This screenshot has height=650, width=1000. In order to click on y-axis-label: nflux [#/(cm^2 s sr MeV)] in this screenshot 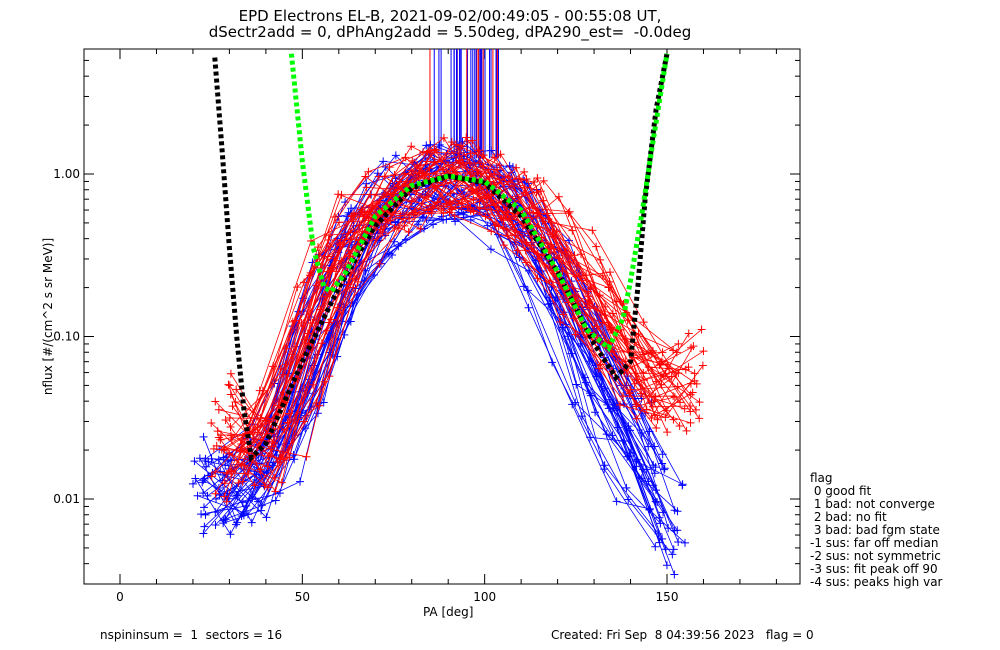, I will do `click(48, 316)`.